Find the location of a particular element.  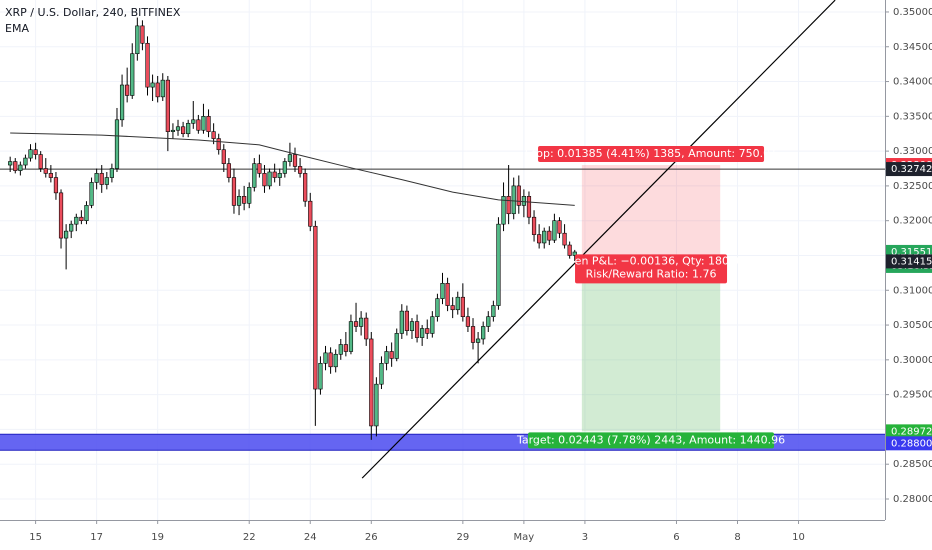

x-tick-label: 3 is located at coordinates (585, 537).